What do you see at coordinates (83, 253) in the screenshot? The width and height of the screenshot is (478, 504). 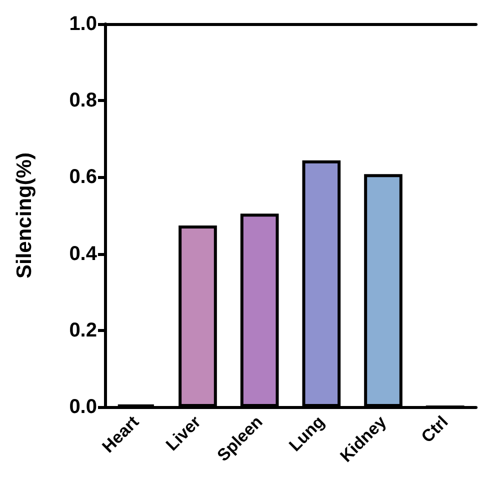 I see `y-tick-label: 0.4` at bounding box center [83, 253].